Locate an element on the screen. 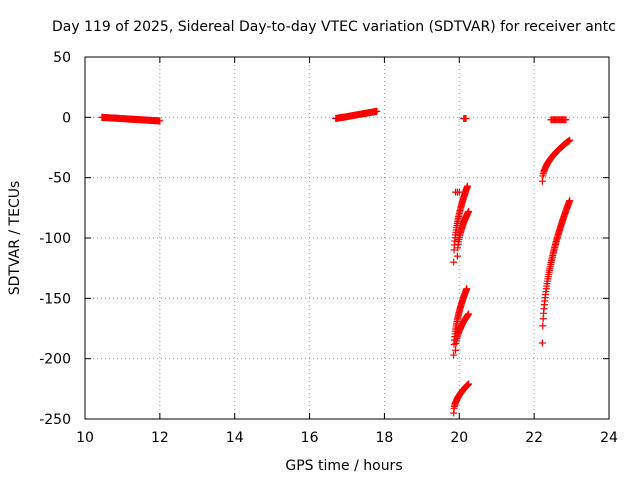  y-tick-label: -150 is located at coordinates (55, 299).